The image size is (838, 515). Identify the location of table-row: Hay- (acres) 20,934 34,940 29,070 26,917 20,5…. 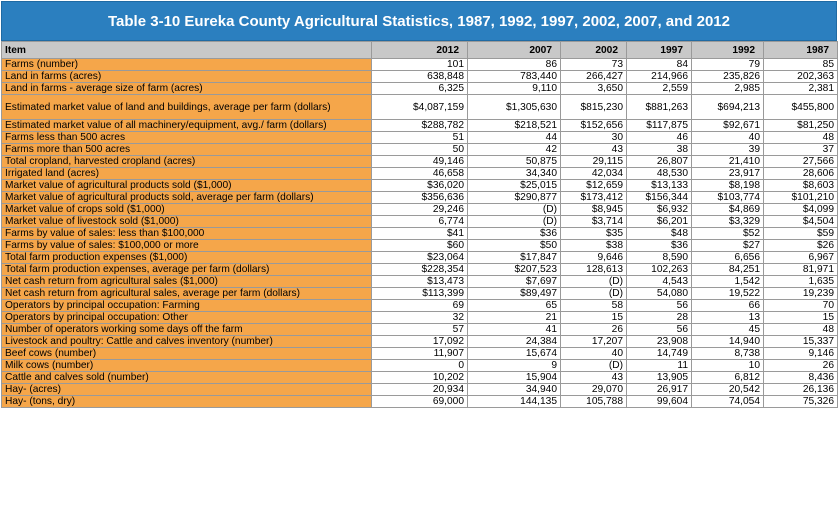
(419, 389).